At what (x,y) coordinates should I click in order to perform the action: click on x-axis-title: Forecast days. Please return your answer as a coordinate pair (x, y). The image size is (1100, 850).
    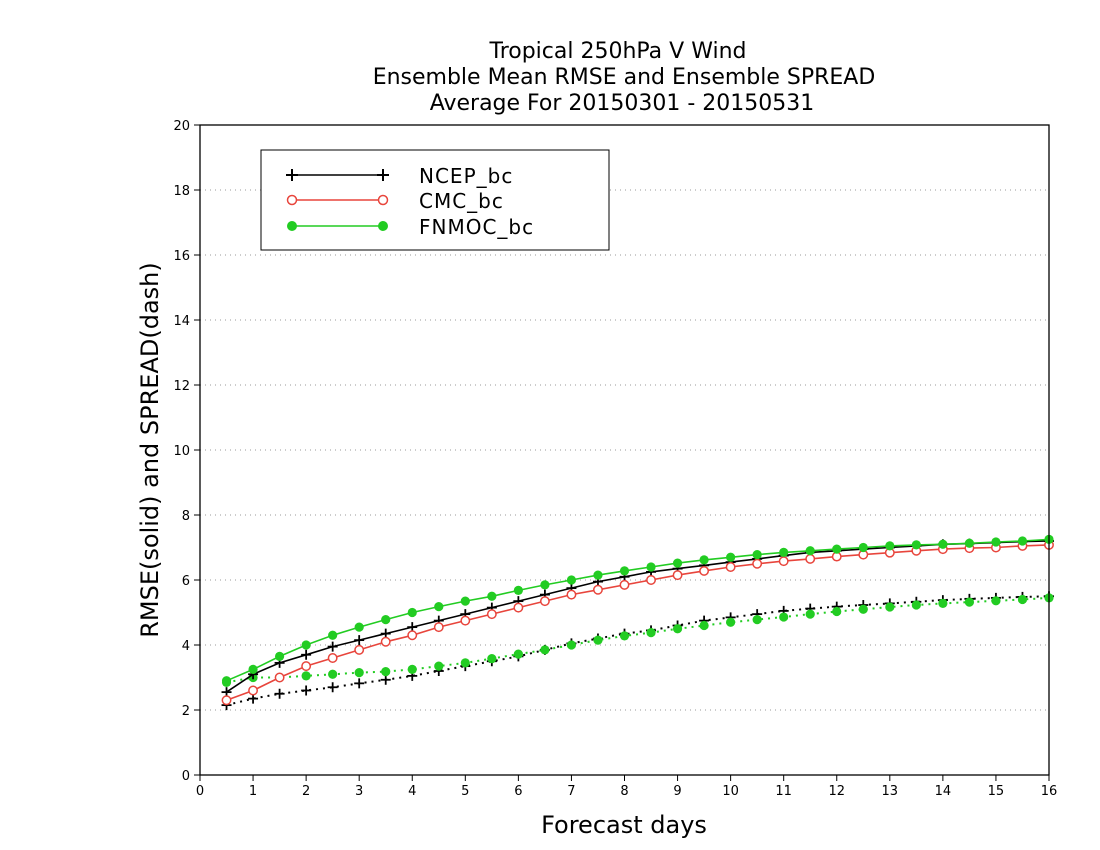
    Looking at the image, I should click on (624, 825).